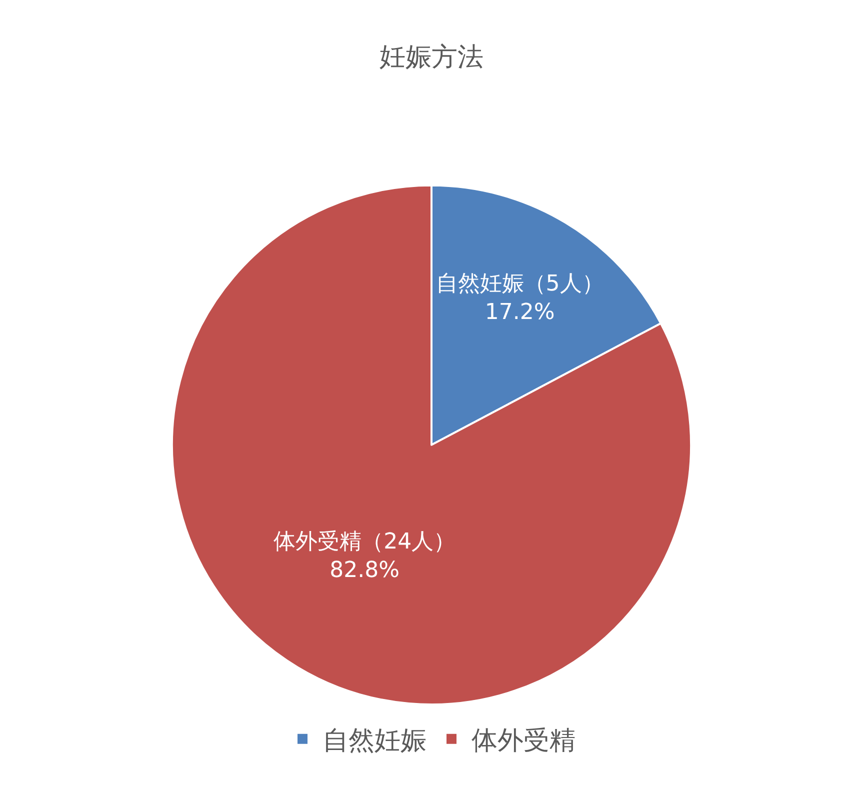 This screenshot has width=863, height=803. Describe the element at coordinates (365, 556) in the screenshot. I see `data-label: 体外受精（24人） 82.8%` at that location.